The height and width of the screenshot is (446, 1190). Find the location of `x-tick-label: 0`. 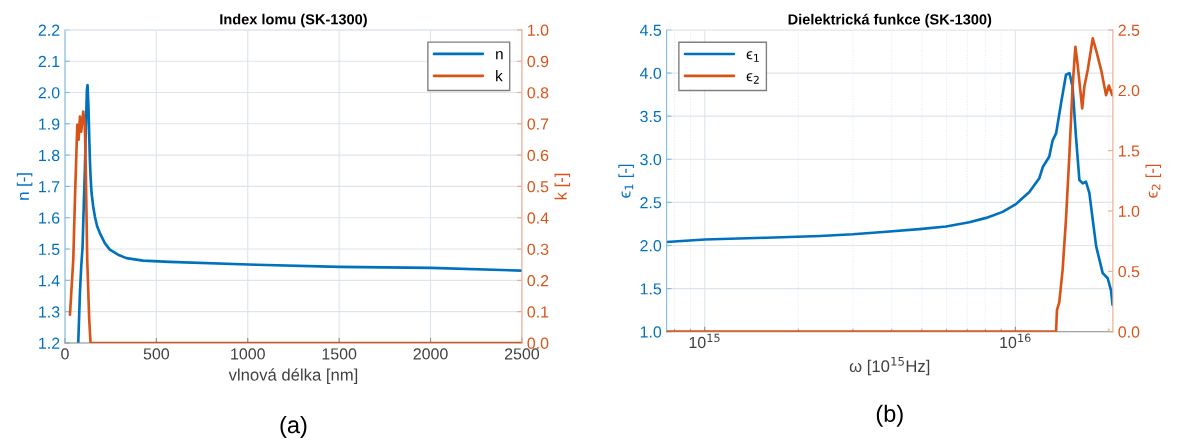

x-tick-label: 0 is located at coordinates (65, 354).